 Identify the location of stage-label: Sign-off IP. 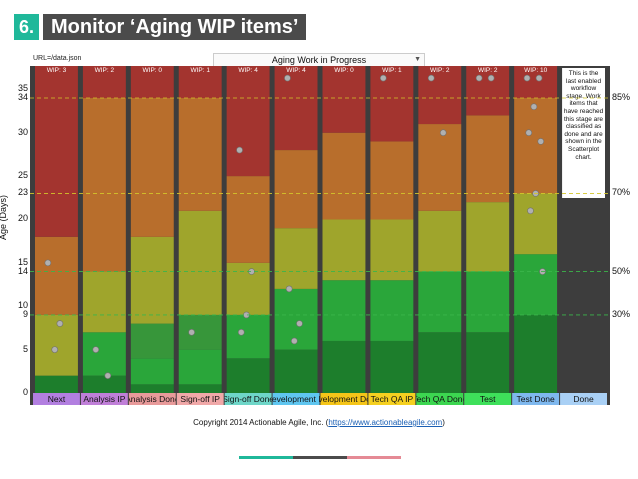
(200, 399).